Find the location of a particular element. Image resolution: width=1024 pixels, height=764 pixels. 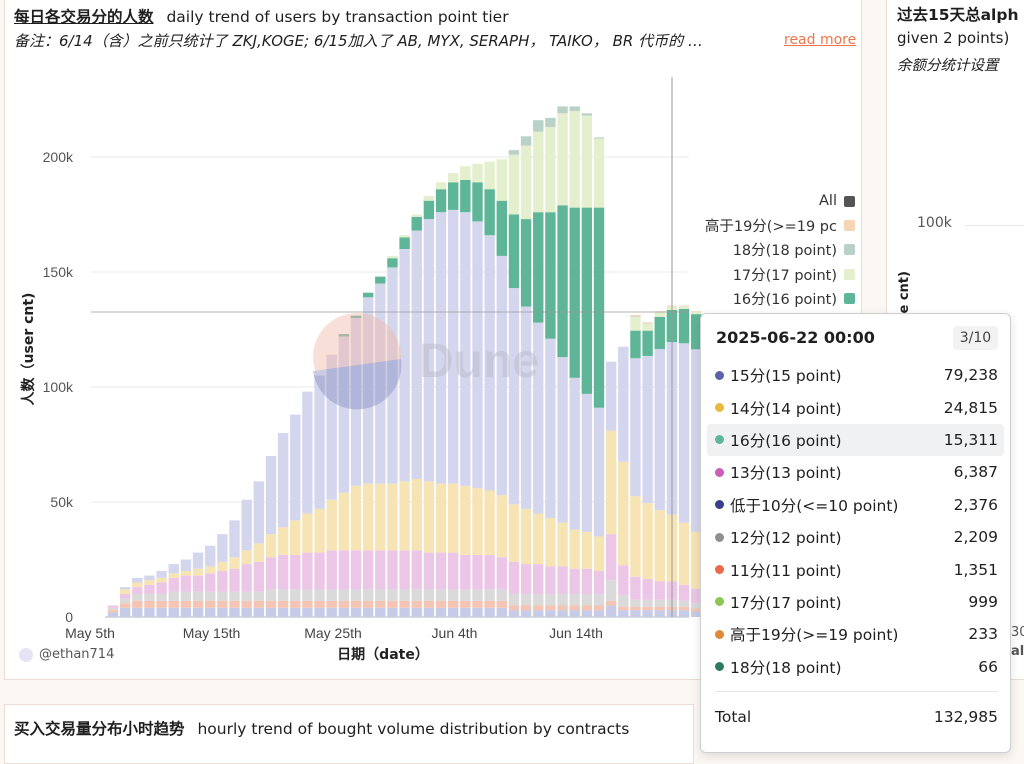

right-chart-title: 过去15天总alph is located at coordinates (957, 14).